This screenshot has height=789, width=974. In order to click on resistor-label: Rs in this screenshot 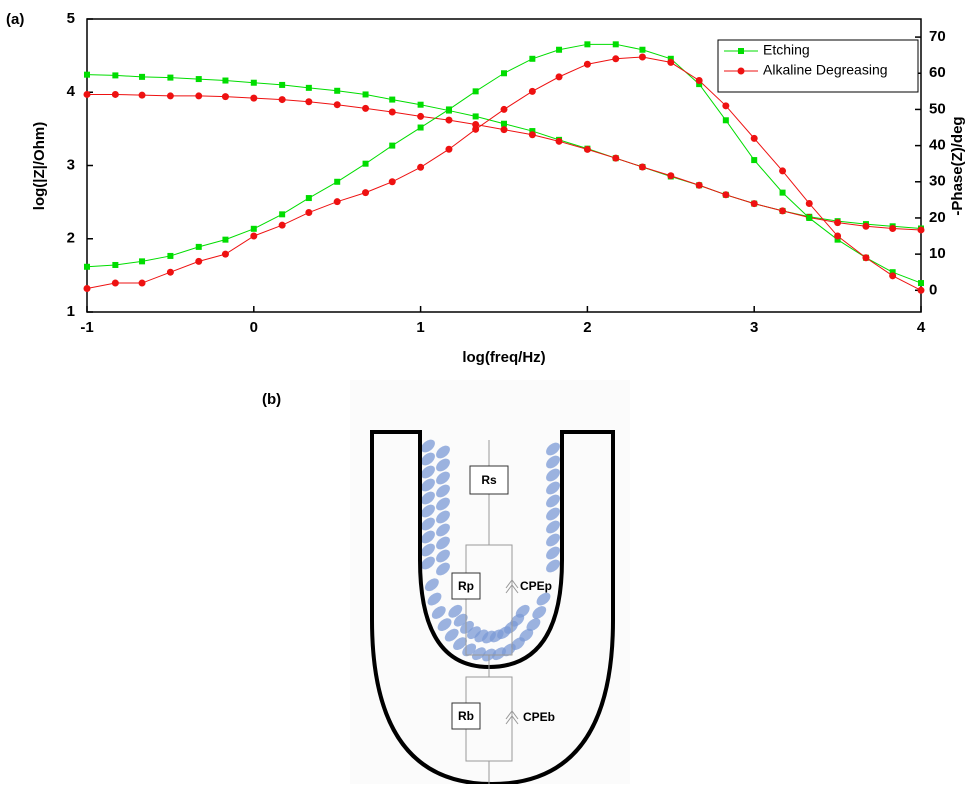, I will do `click(489, 480)`.